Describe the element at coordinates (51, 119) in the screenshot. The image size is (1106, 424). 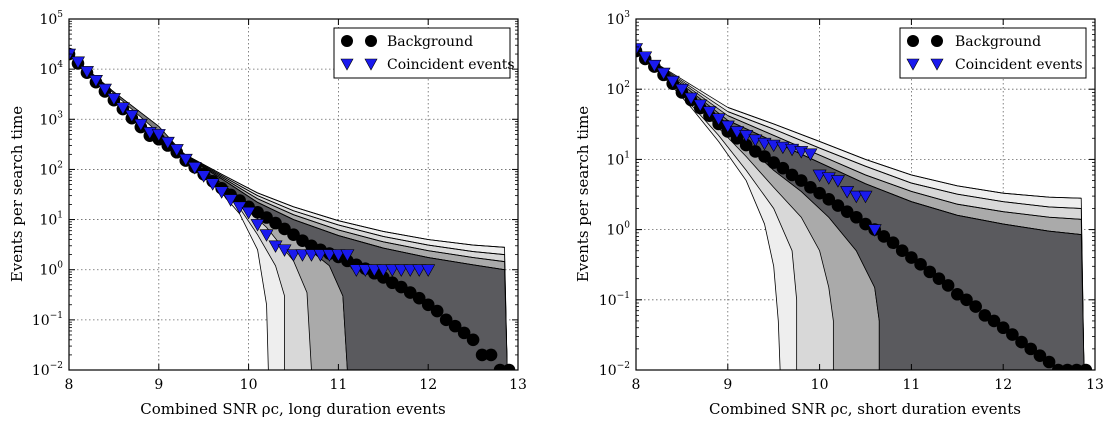
I see `y-tick-label: 10³` at that location.